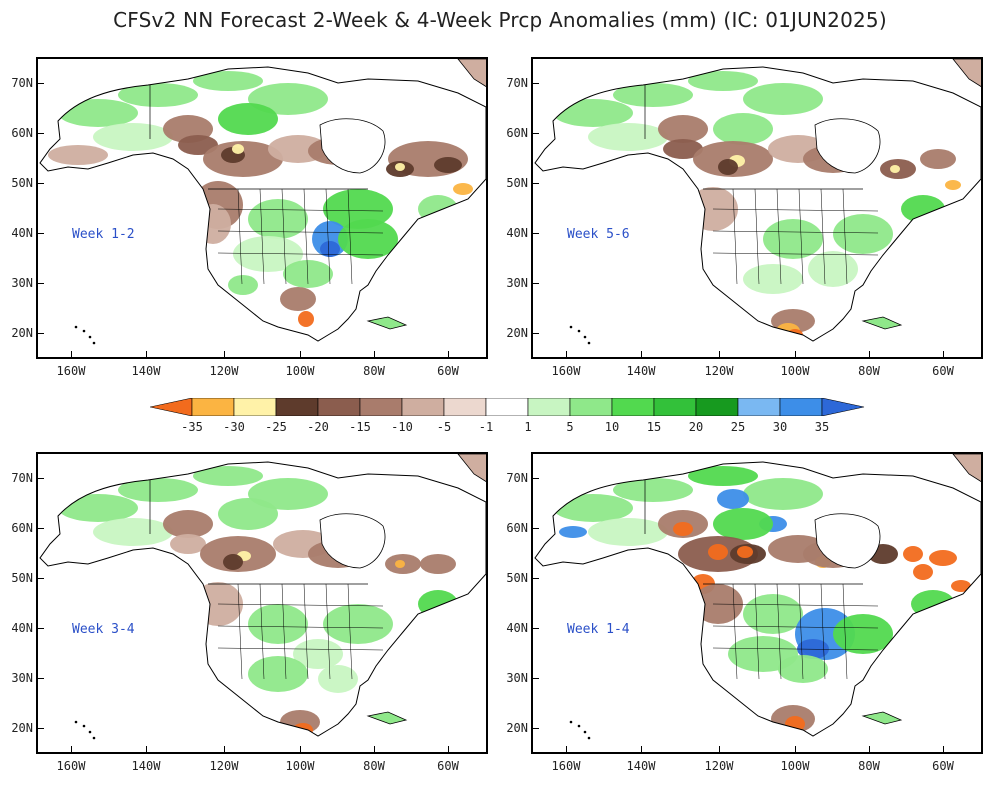 Image resolution: width=1000 pixels, height=800 pixels. I want to click on colorbar-tick-label: 25, so click(738, 427).